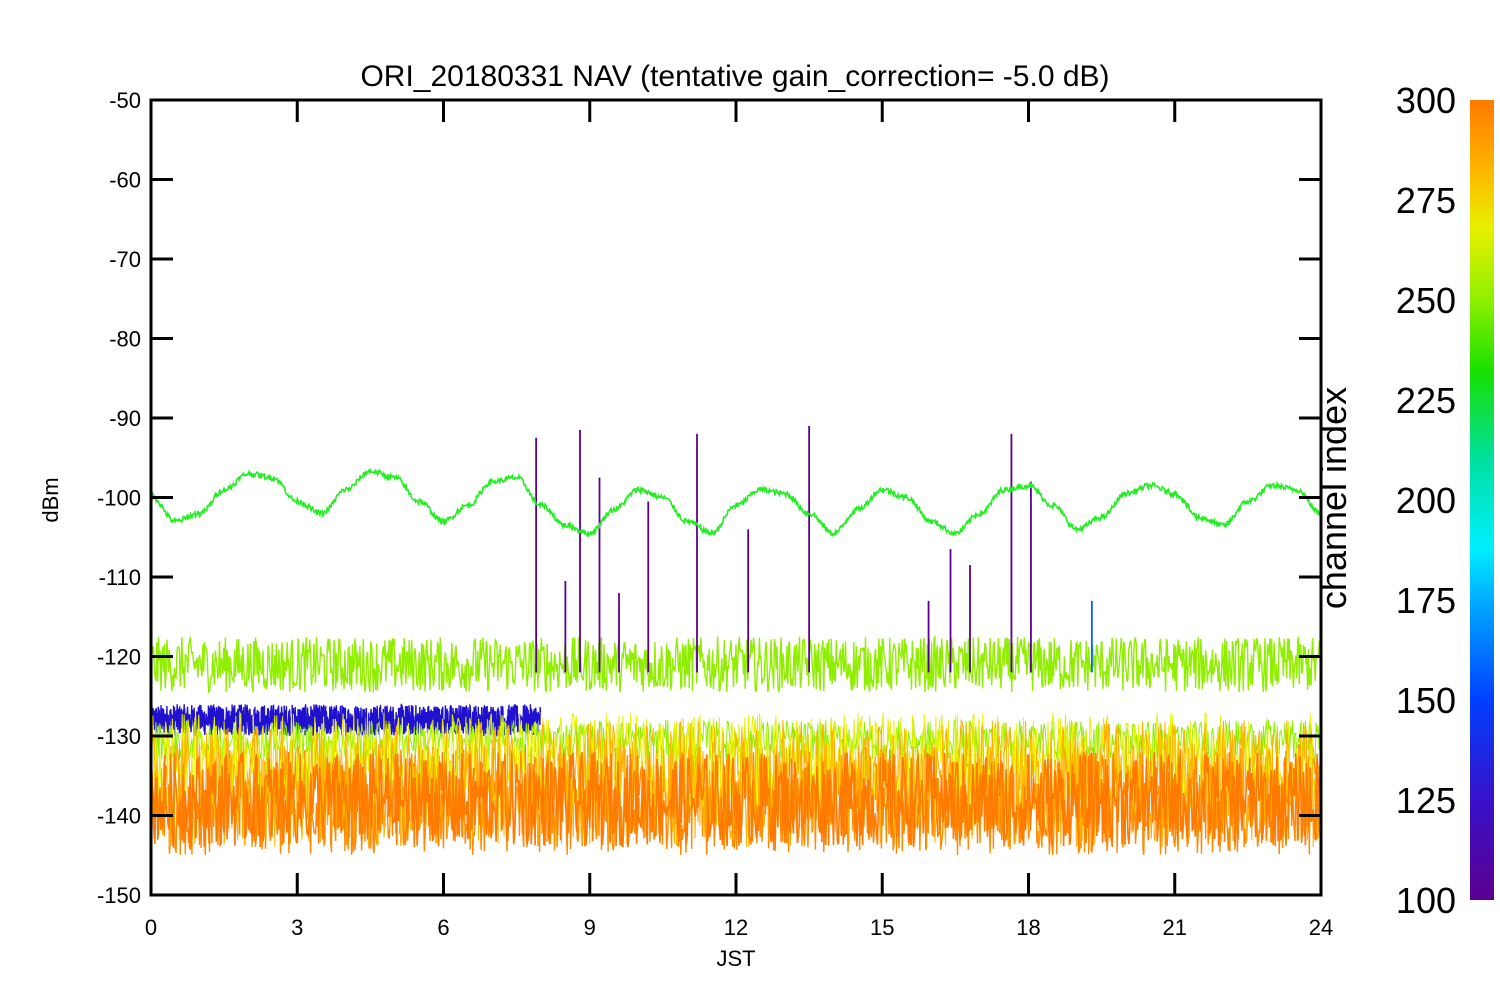 The height and width of the screenshot is (1000, 1500). I want to click on x-axis-label: JST, so click(735, 958).